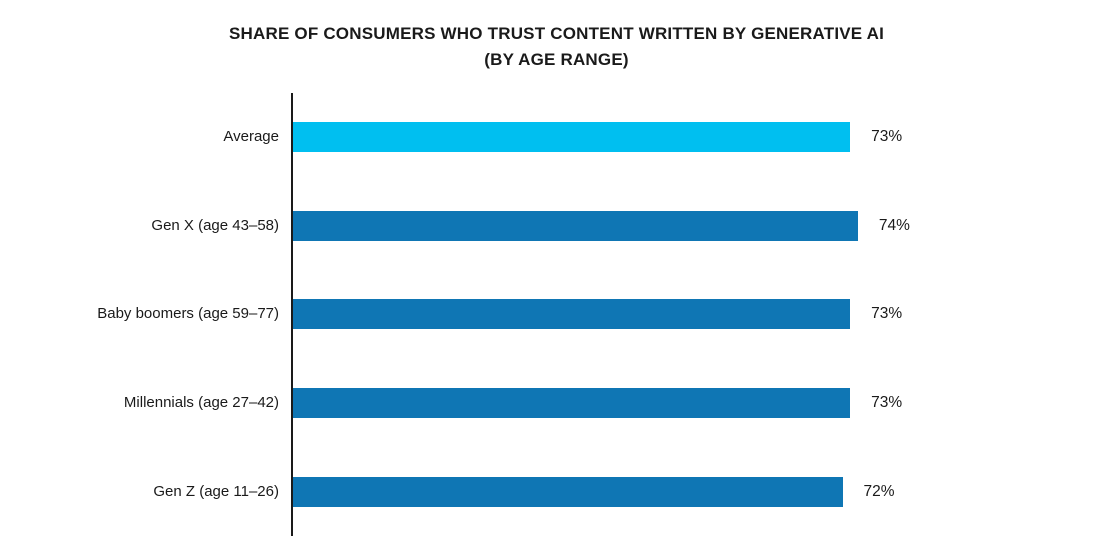 The image size is (1113, 558). I want to click on category-label-millennials: Millennials (age 27–42), so click(201, 403).